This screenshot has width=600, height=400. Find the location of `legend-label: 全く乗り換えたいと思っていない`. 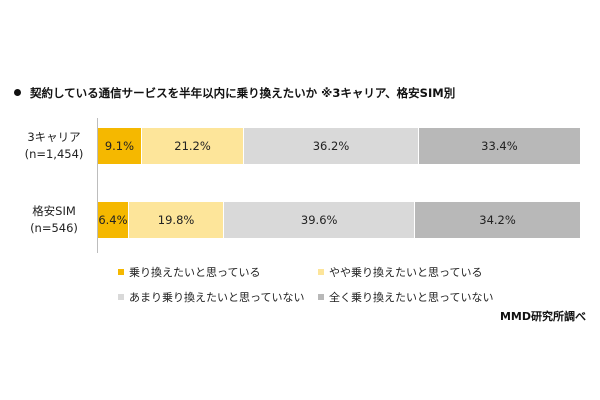

legend-label: 全く乗り換えたいと思っていない is located at coordinates (411, 297).